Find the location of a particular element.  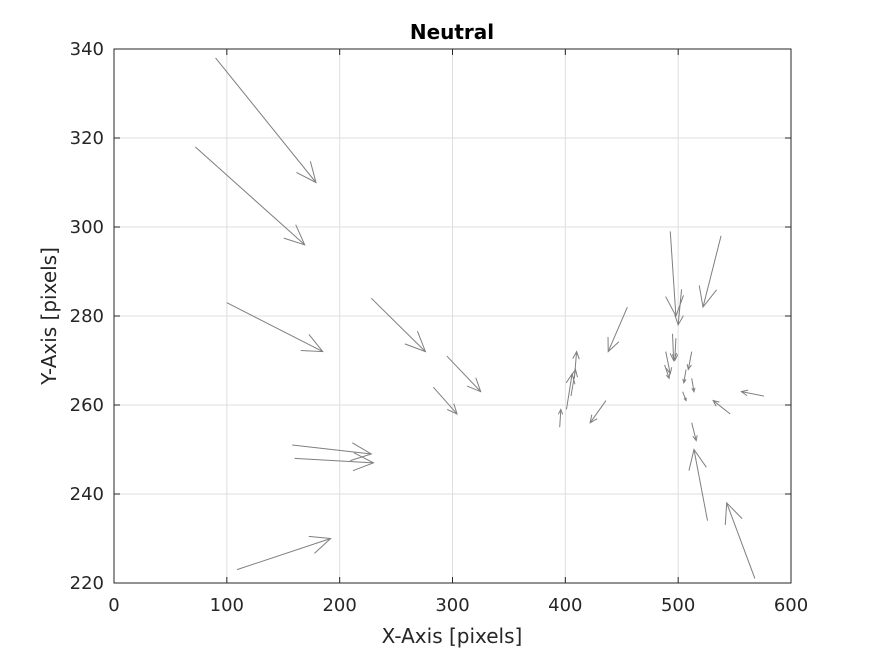

y-tick-label: 220 is located at coordinates (87, 583).